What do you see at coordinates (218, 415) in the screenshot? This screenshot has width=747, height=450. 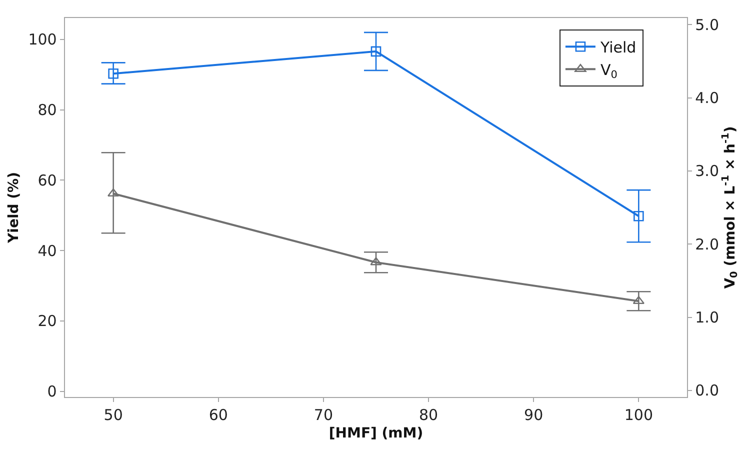 I see `x-tick-label: 60` at bounding box center [218, 415].